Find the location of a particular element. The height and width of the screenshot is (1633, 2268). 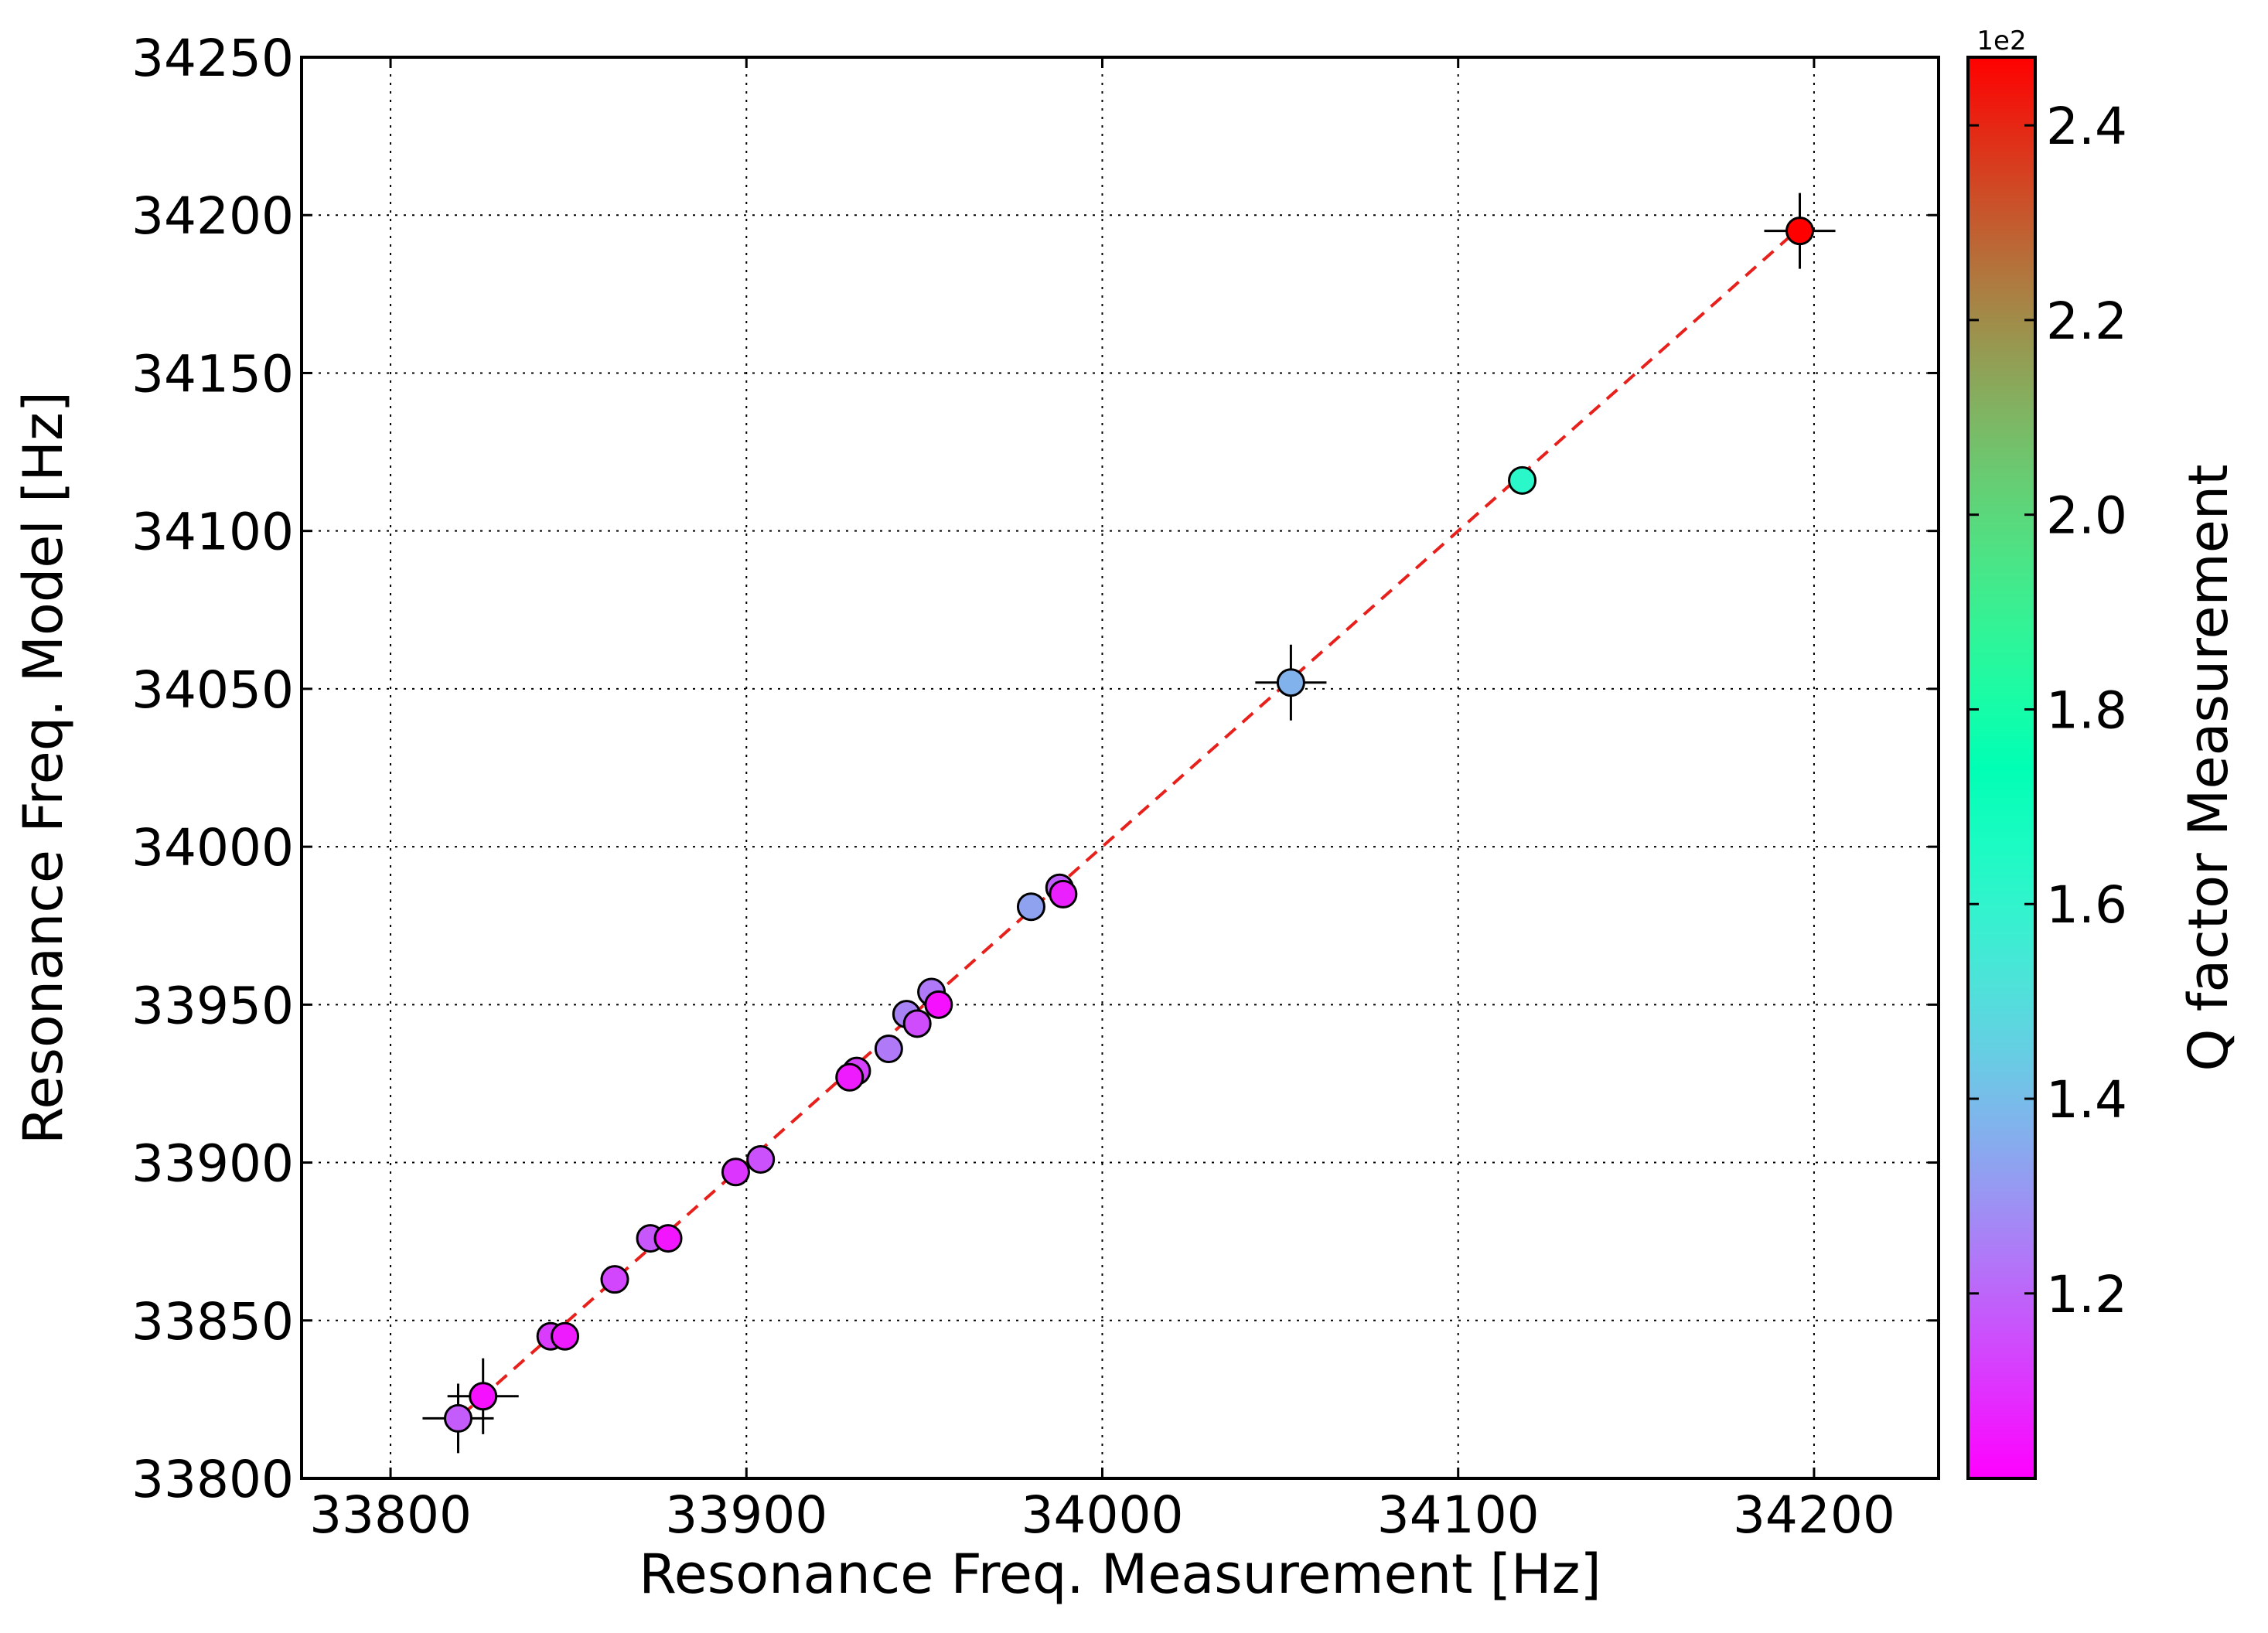

colorbar-exponent-label: 1e2 is located at coordinates (2001, 41).